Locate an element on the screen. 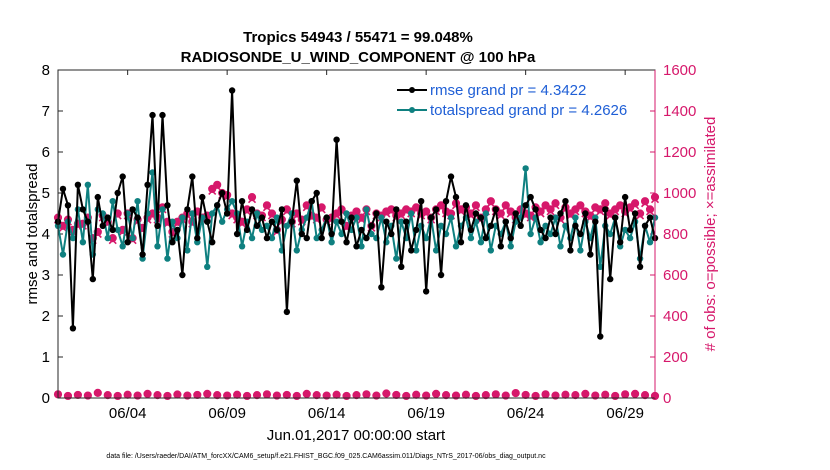 The height and width of the screenshot is (470, 830). y-right-tick-label: 1600 is located at coordinates (679, 70).